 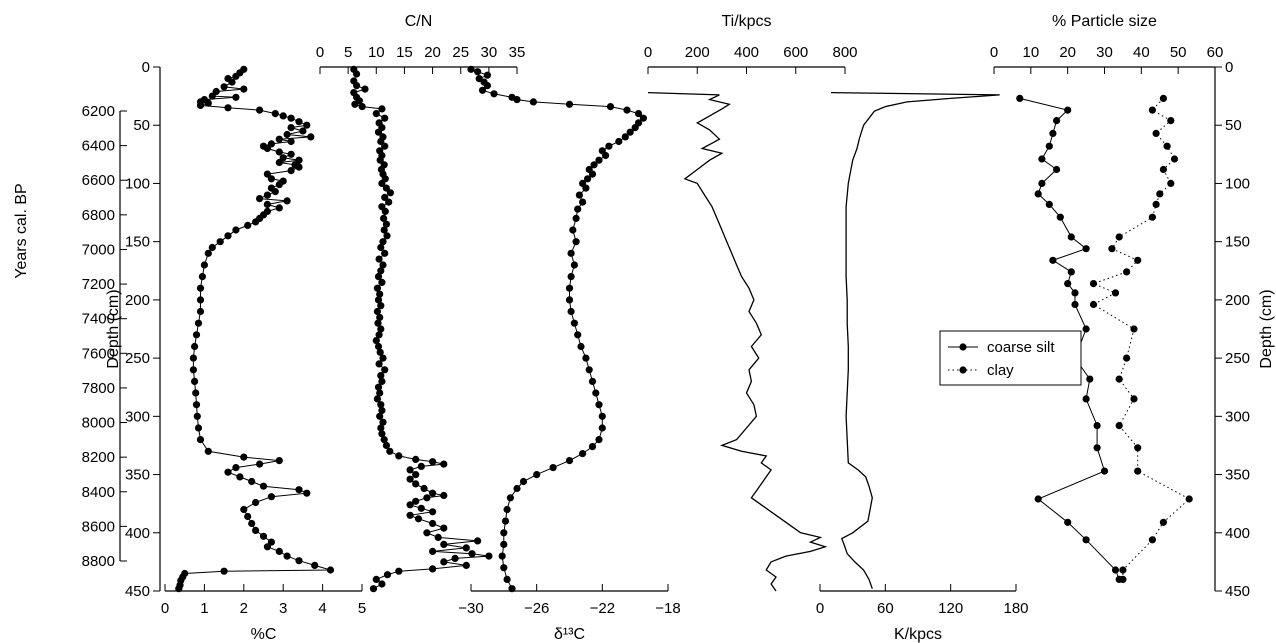 What do you see at coordinates (98, 423) in the screenshot?
I see `years-tick-label: 8000` at bounding box center [98, 423].